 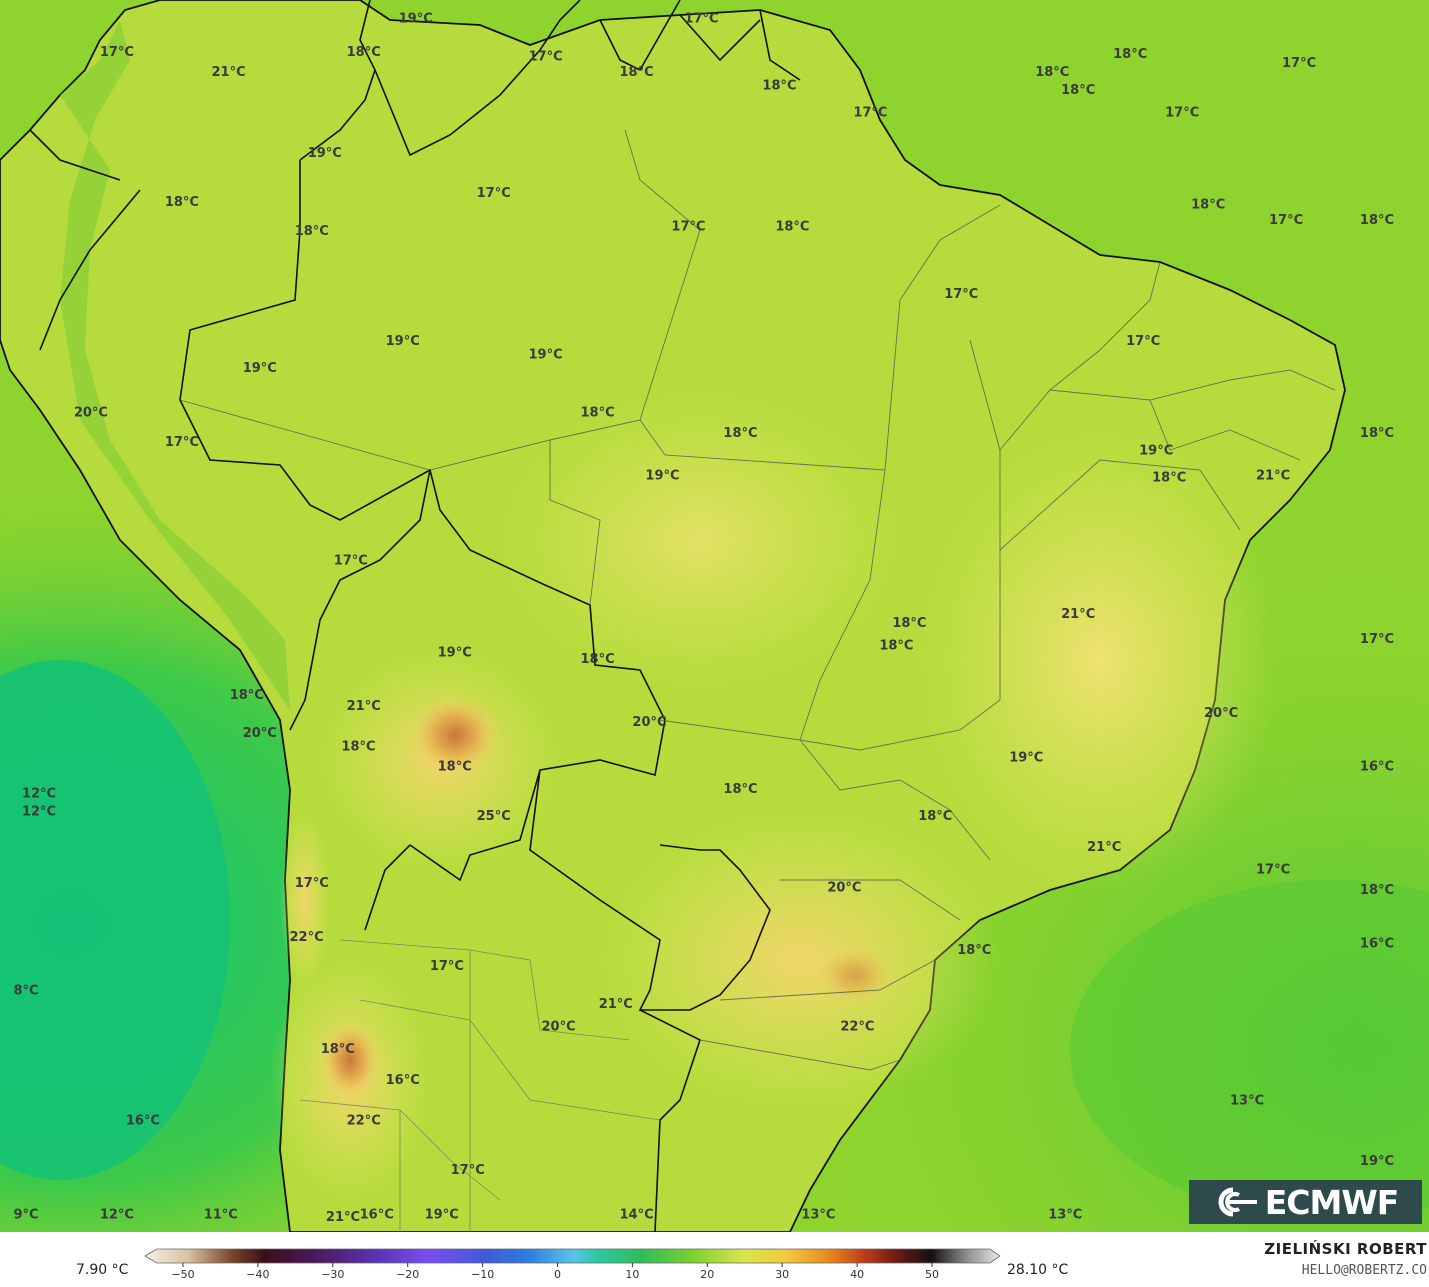 What do you see at coordinates (1345, 1249) in the screenshot?
I see `author-name: ZIELIŃSKI ROBERT` at bounding box center [1345, 1249].